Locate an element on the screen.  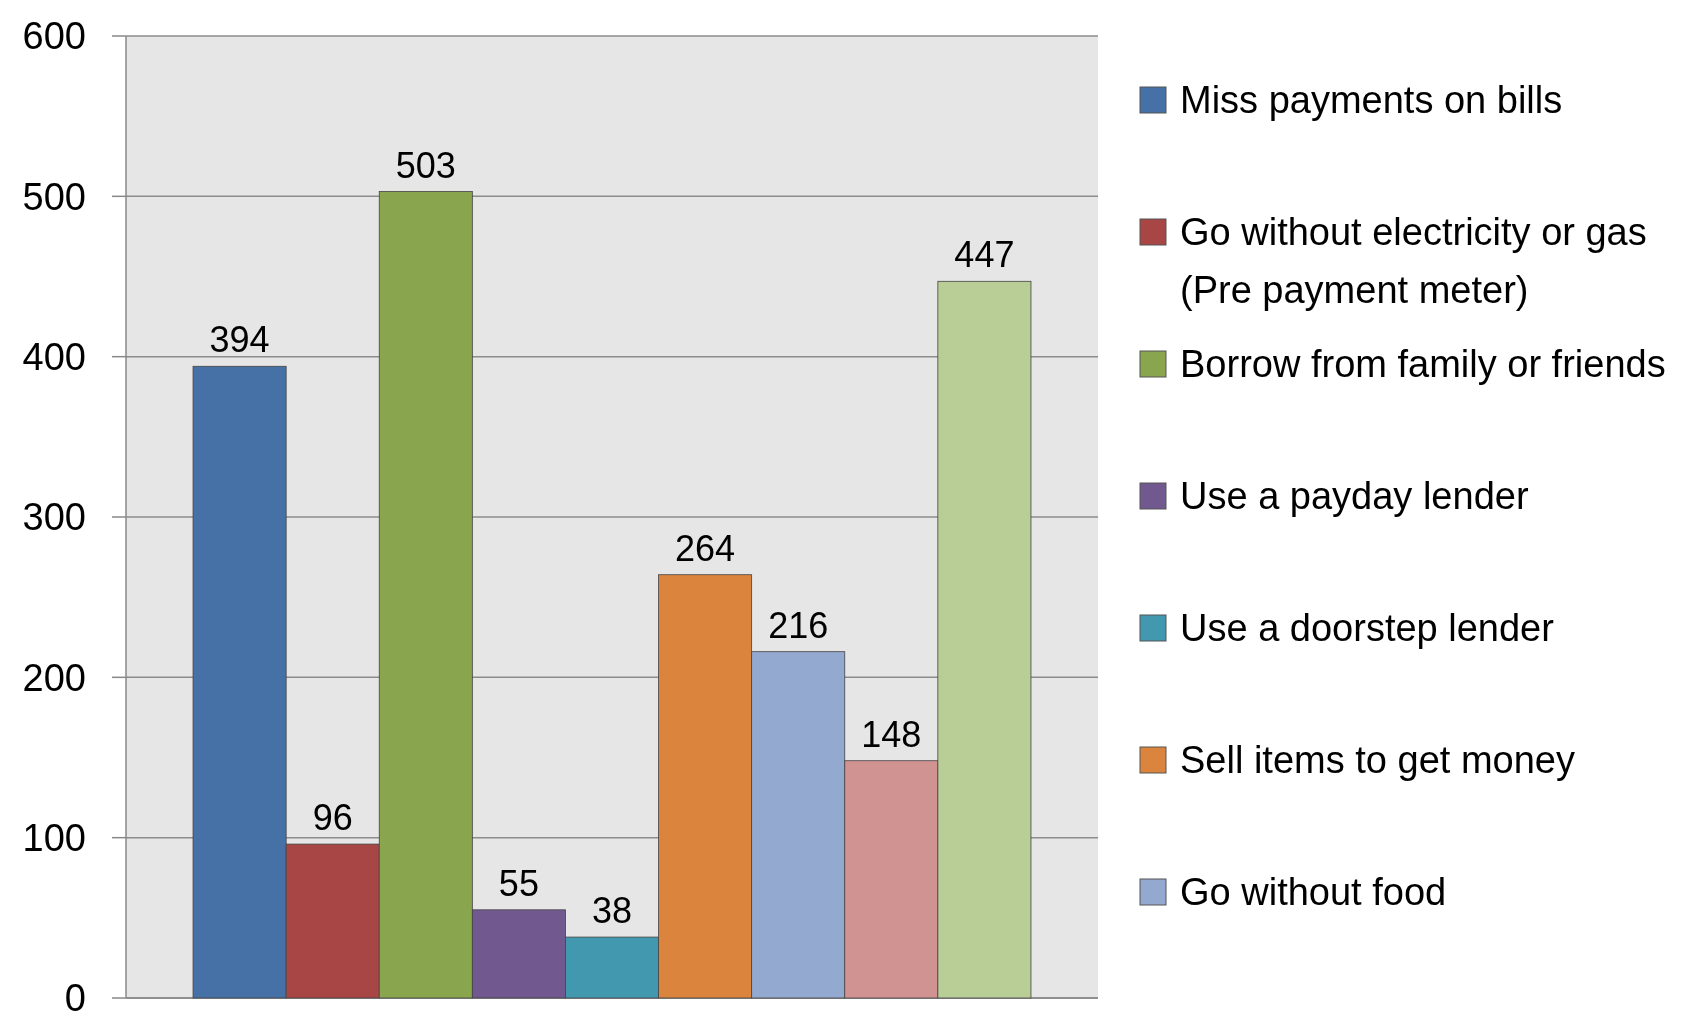
y-tick-label: 600 is located at coordinates (54, 36).